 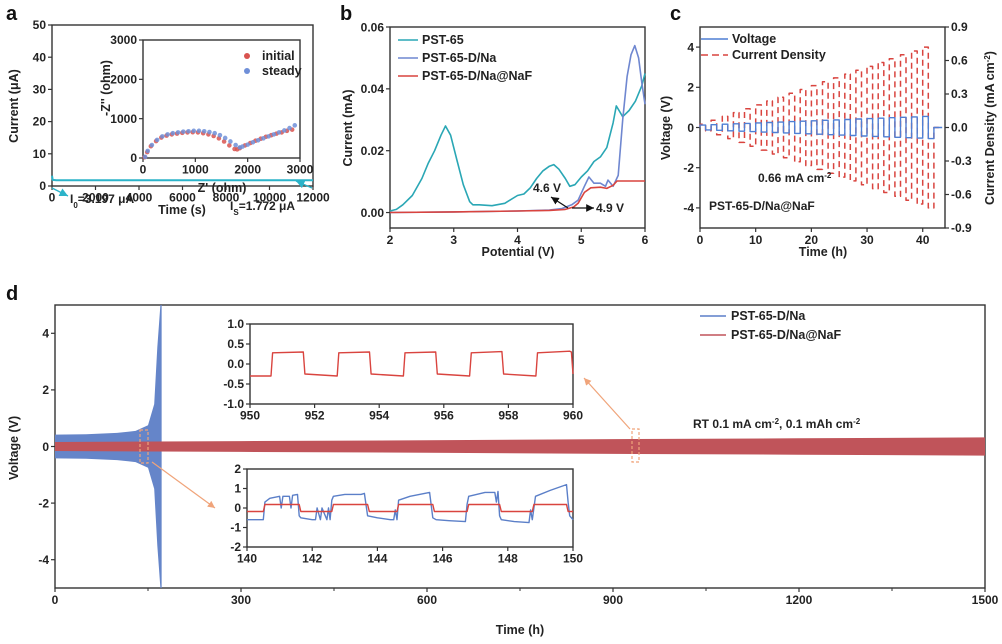 What do you see at coordinates (443, 559) in the screenshot?
I see `x-tick-label: 146` at bounding box center [443, 559].